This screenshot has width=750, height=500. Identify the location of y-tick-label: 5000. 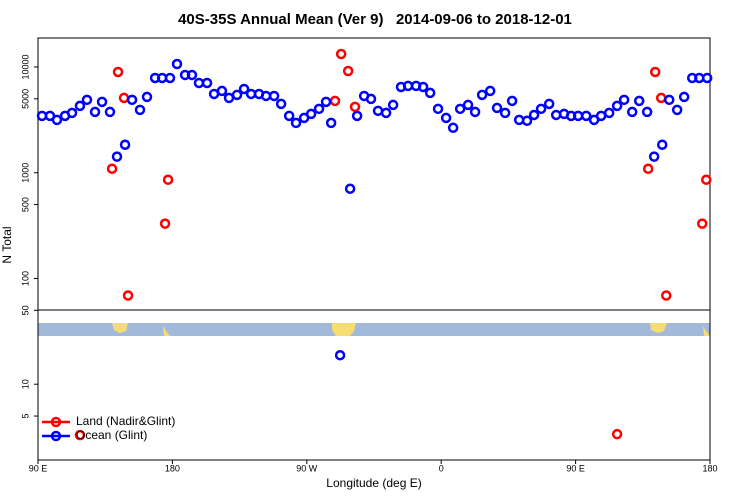
(25, 99).